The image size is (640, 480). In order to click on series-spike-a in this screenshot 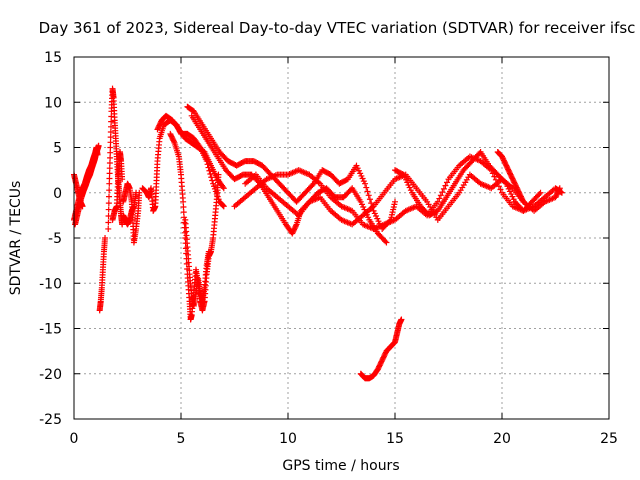, I will do `click(115, 158)`.